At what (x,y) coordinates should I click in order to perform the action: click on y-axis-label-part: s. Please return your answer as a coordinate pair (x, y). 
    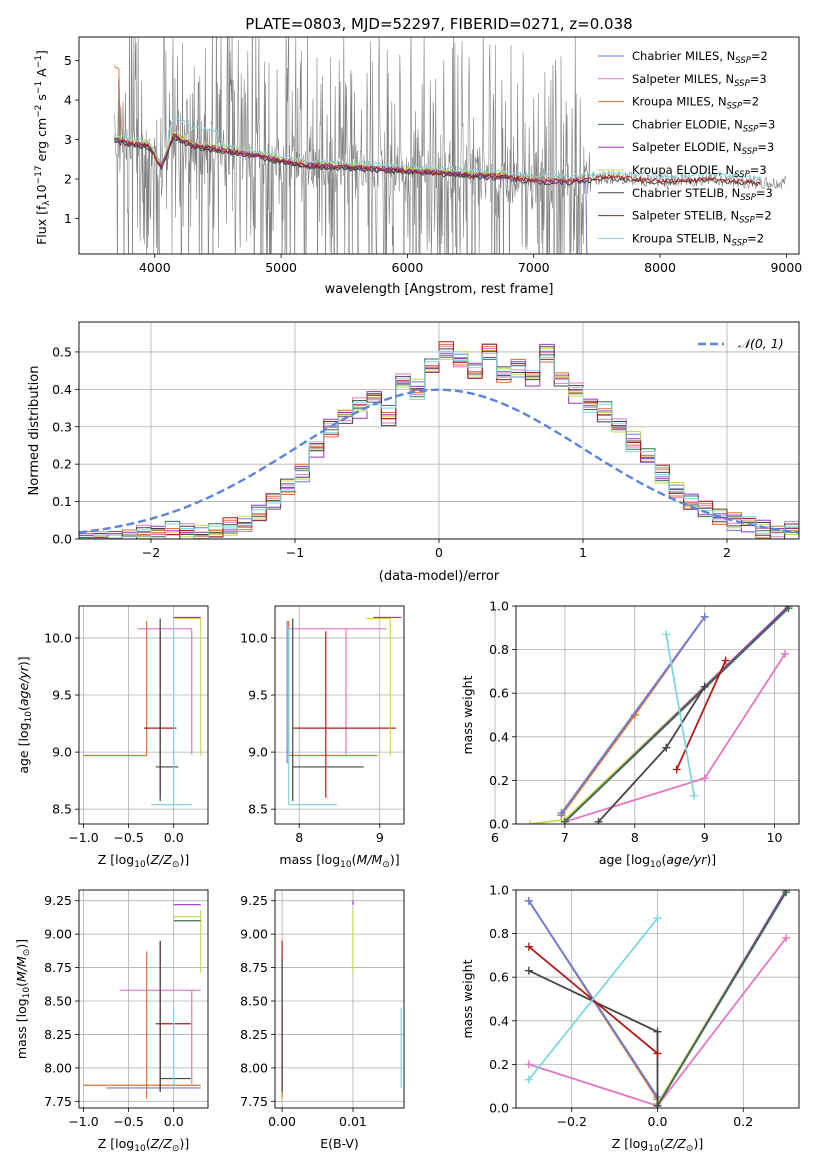
    Looking at the image, I should click on (41, 99).